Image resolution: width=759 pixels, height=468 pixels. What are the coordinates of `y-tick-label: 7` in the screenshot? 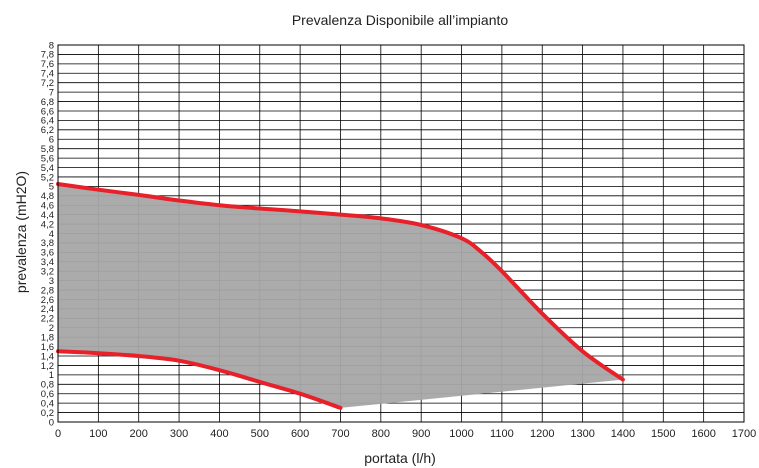 It's located at (51, 92).